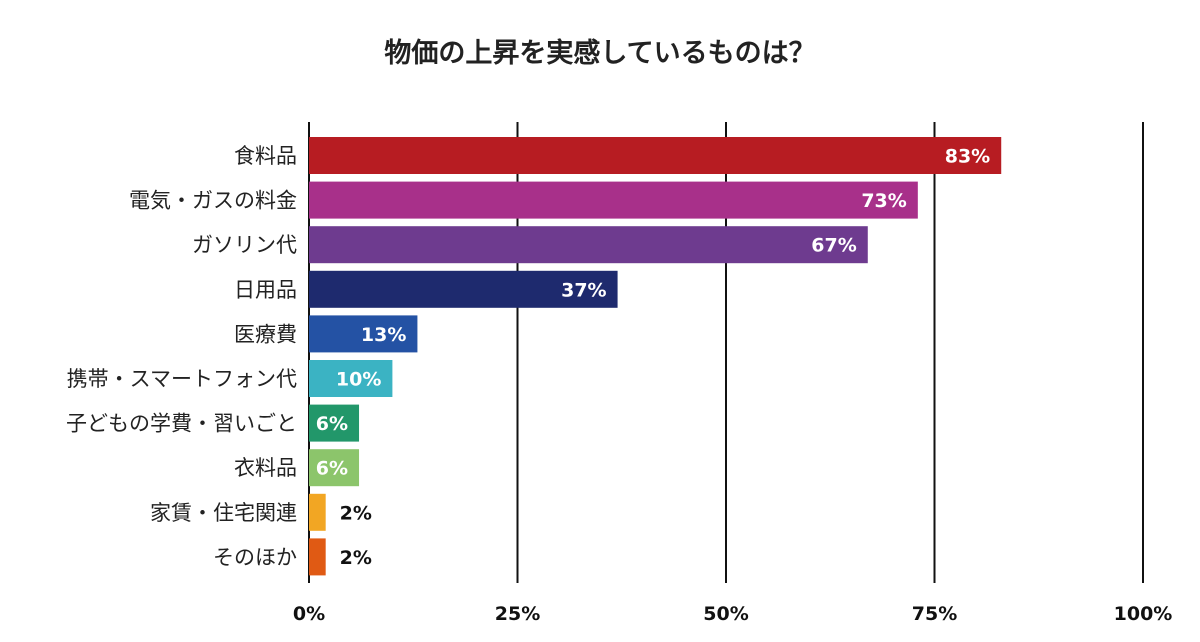 The image size is (1200, 642). Describe the element at coordinates (934, 614) in the screenshot. I see `x-tick-label: 75%` at that location.